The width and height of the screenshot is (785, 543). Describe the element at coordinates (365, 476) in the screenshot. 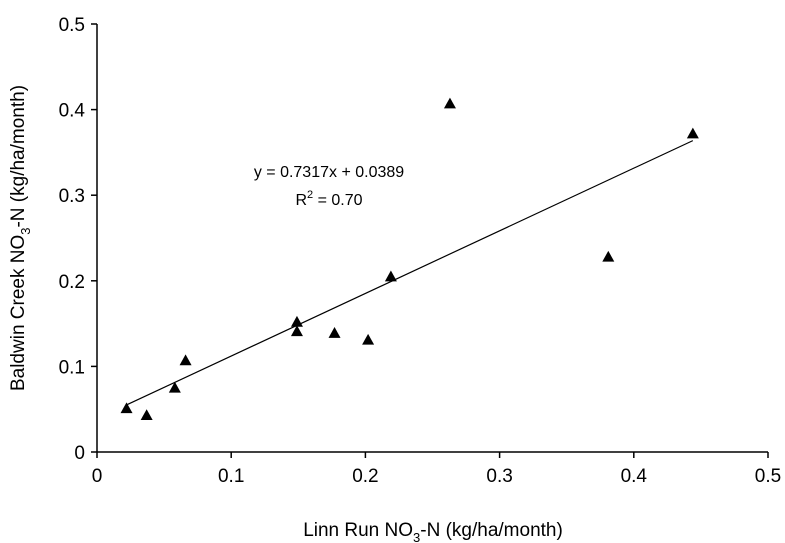

I see `x-tick-label: 0.2` at that location.